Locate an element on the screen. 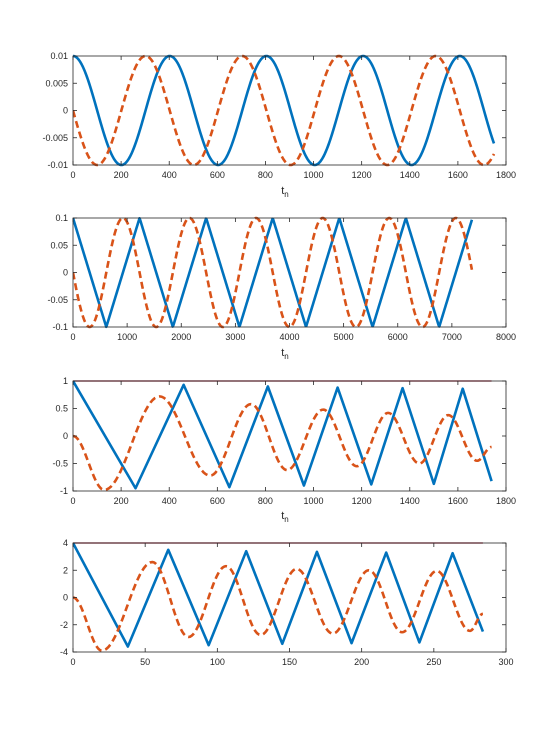 The width and height of the screenshot is (560, 740). x-tick-label: 2000 is located at coordinates (181, 337).